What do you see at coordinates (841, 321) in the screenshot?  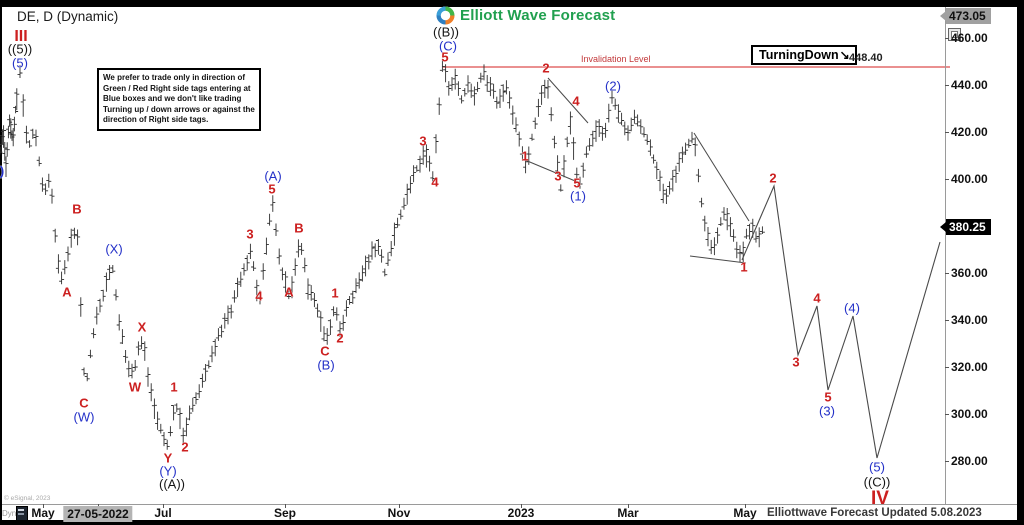 I see `forecast-path` at bounding box center [841, 321].